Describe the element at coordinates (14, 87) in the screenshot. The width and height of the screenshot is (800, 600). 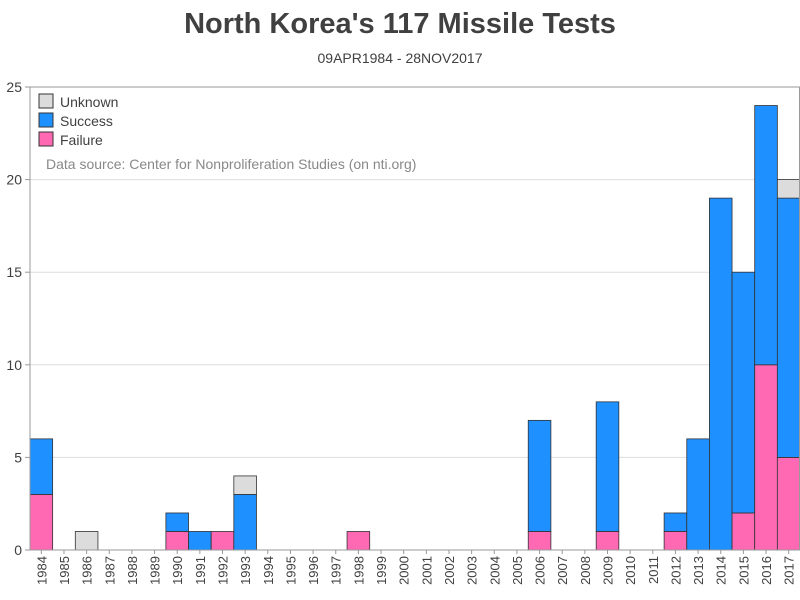
I see `y-tick-label: 25` at that location.